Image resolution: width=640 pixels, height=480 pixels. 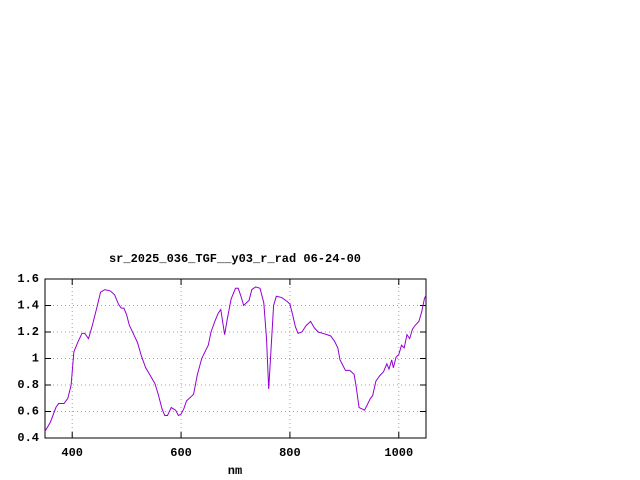 What do you see at coordinates (181, 453) in the screenshot?
I see `x-tick-label: 600` at bounding box center [181, 453].